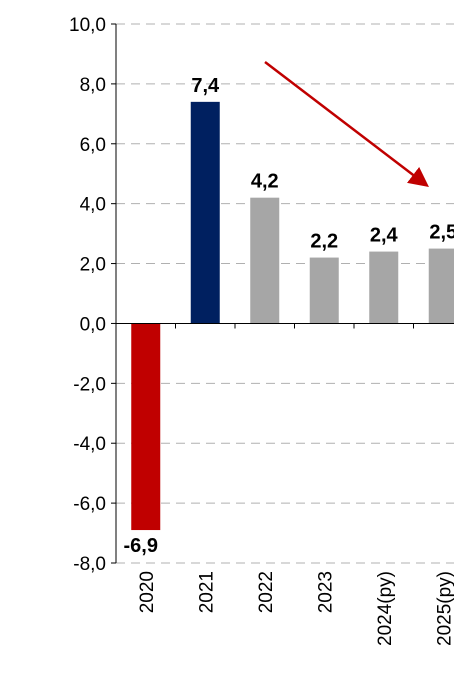 The width and height of the screenshot is (454, 693). Describe the element at coordinates (325, 592) in the screenshot. I see `x-tick-label: 2023` at that location.